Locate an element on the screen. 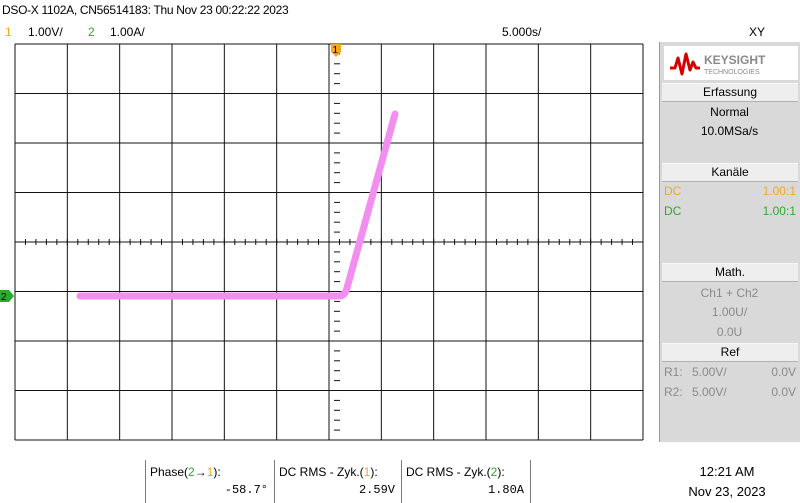 The width and height of the screenshot is (800, 503). ref-r2-name: R2: is located at coordinates (673, 392).